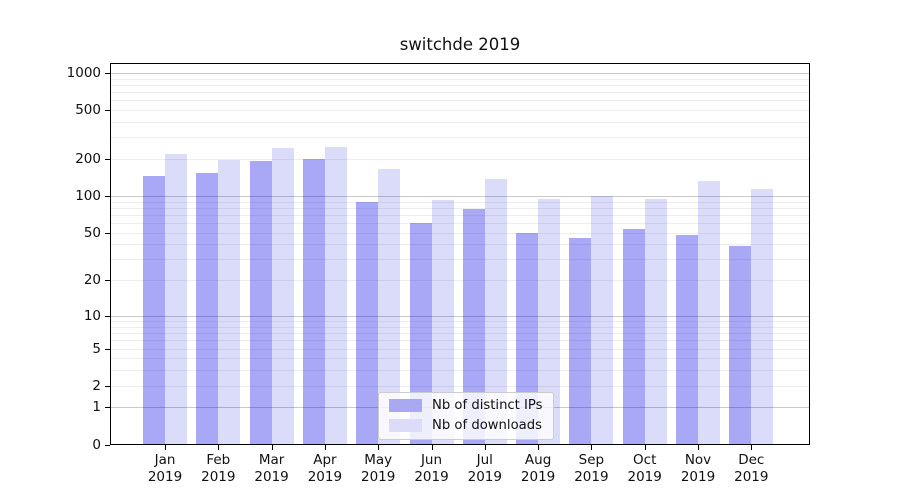 The width and height of the screenshot is (900, 500). I want to click on legend-entry-downloads: Nb of downloads, so click(466, 425).